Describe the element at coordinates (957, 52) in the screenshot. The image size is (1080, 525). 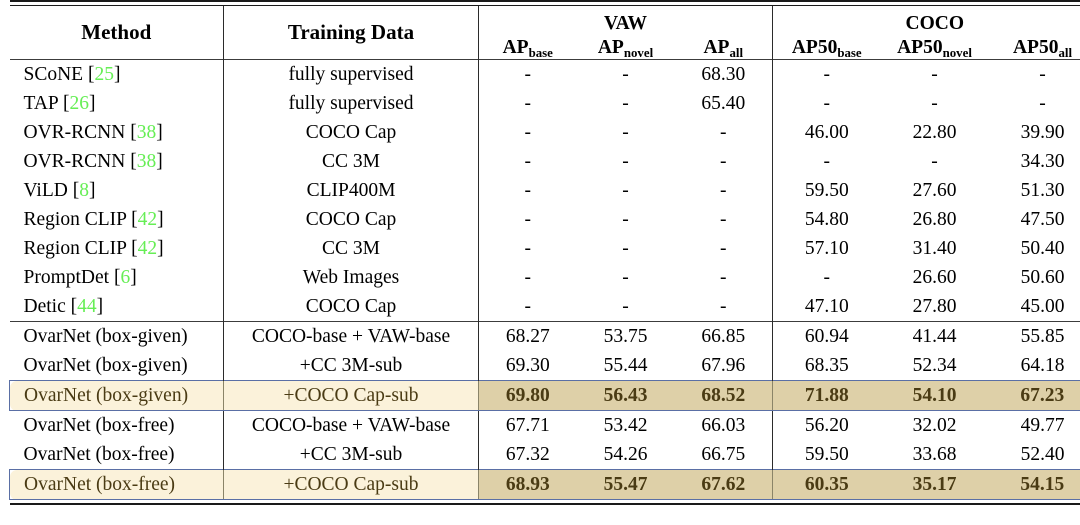
I see `coco-ap50-novel-sub: novel` at that location.